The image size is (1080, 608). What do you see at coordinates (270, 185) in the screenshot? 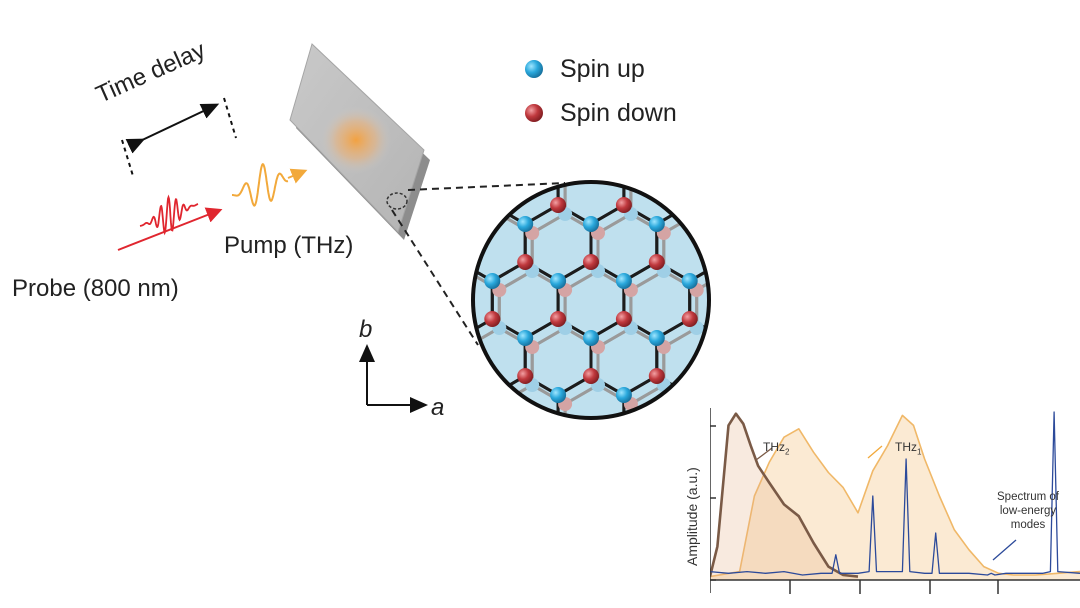
I see `pump-pulse` at bounding box center [270, 185].